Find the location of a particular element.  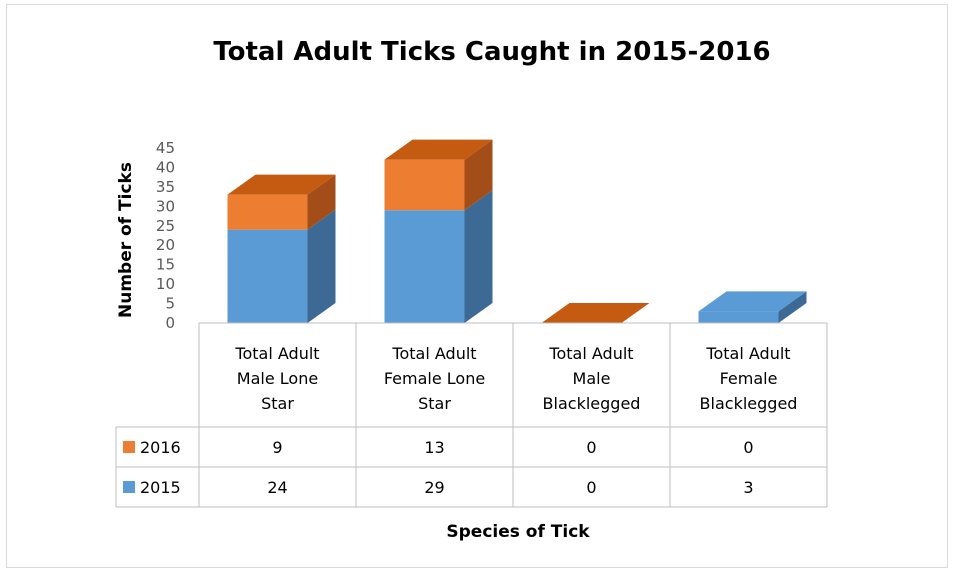

y-tick-label: 0 is located at coordinates (170, 323).